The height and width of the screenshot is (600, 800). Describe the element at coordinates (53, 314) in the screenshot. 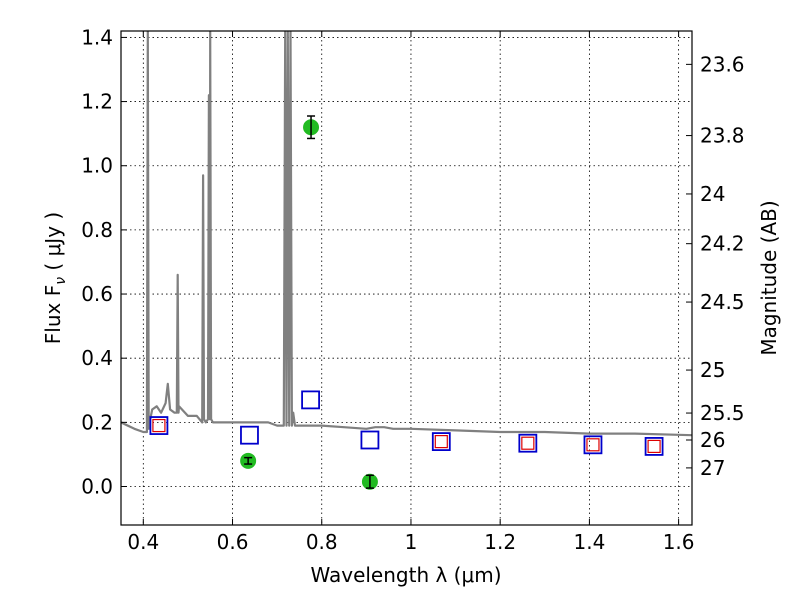

I see `y-axis-label-main: Flux F` at that location.